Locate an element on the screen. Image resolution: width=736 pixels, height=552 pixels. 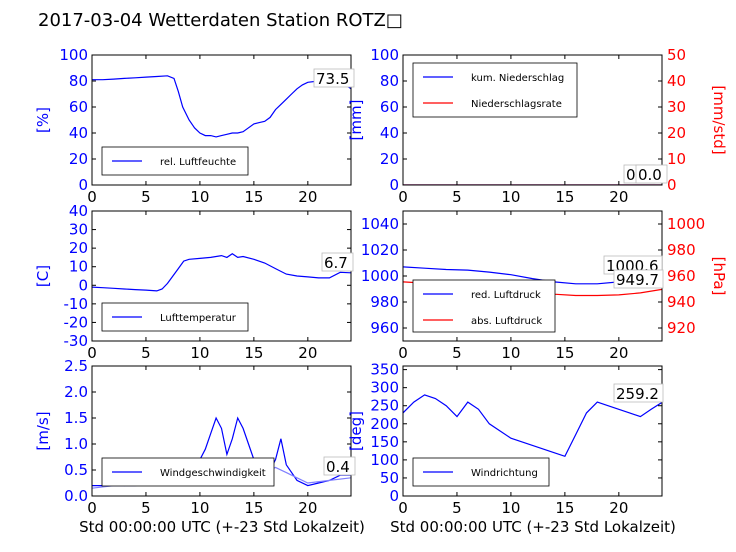
legend: Lufttemperatur is located at coordinates (175, 317).